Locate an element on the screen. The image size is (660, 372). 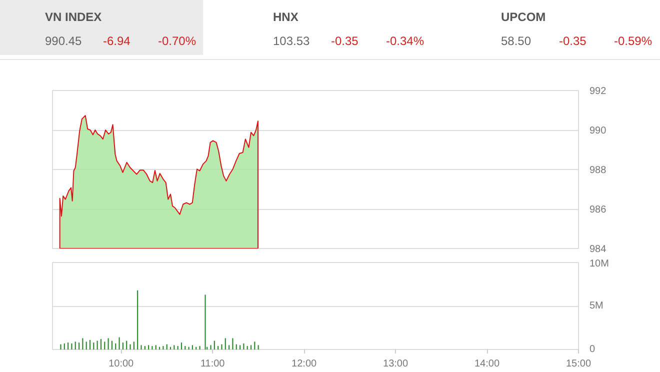
x-tick-label: 10:00 is located at coordinates (121, 364).